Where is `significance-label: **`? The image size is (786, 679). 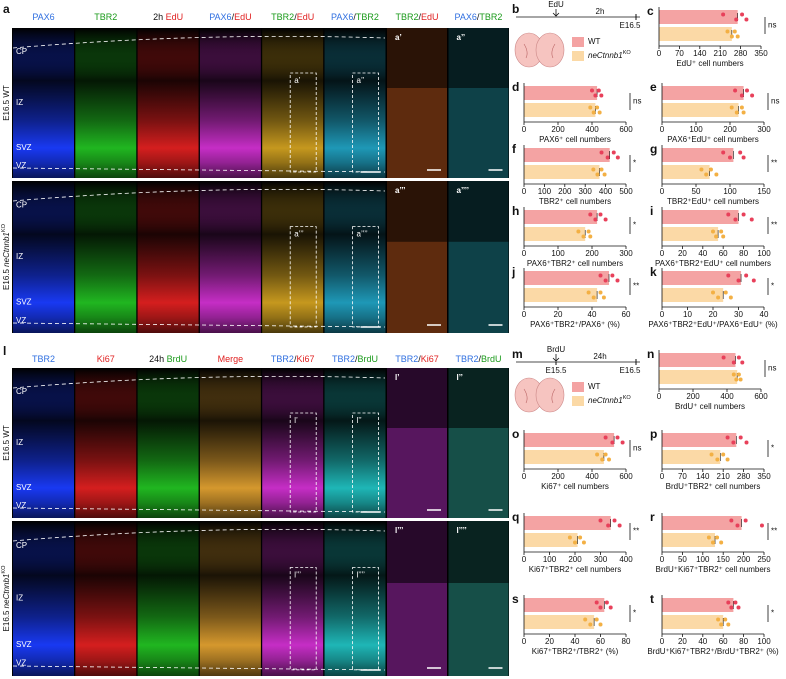
significance-label: ** is located at coordinates (636, 286).